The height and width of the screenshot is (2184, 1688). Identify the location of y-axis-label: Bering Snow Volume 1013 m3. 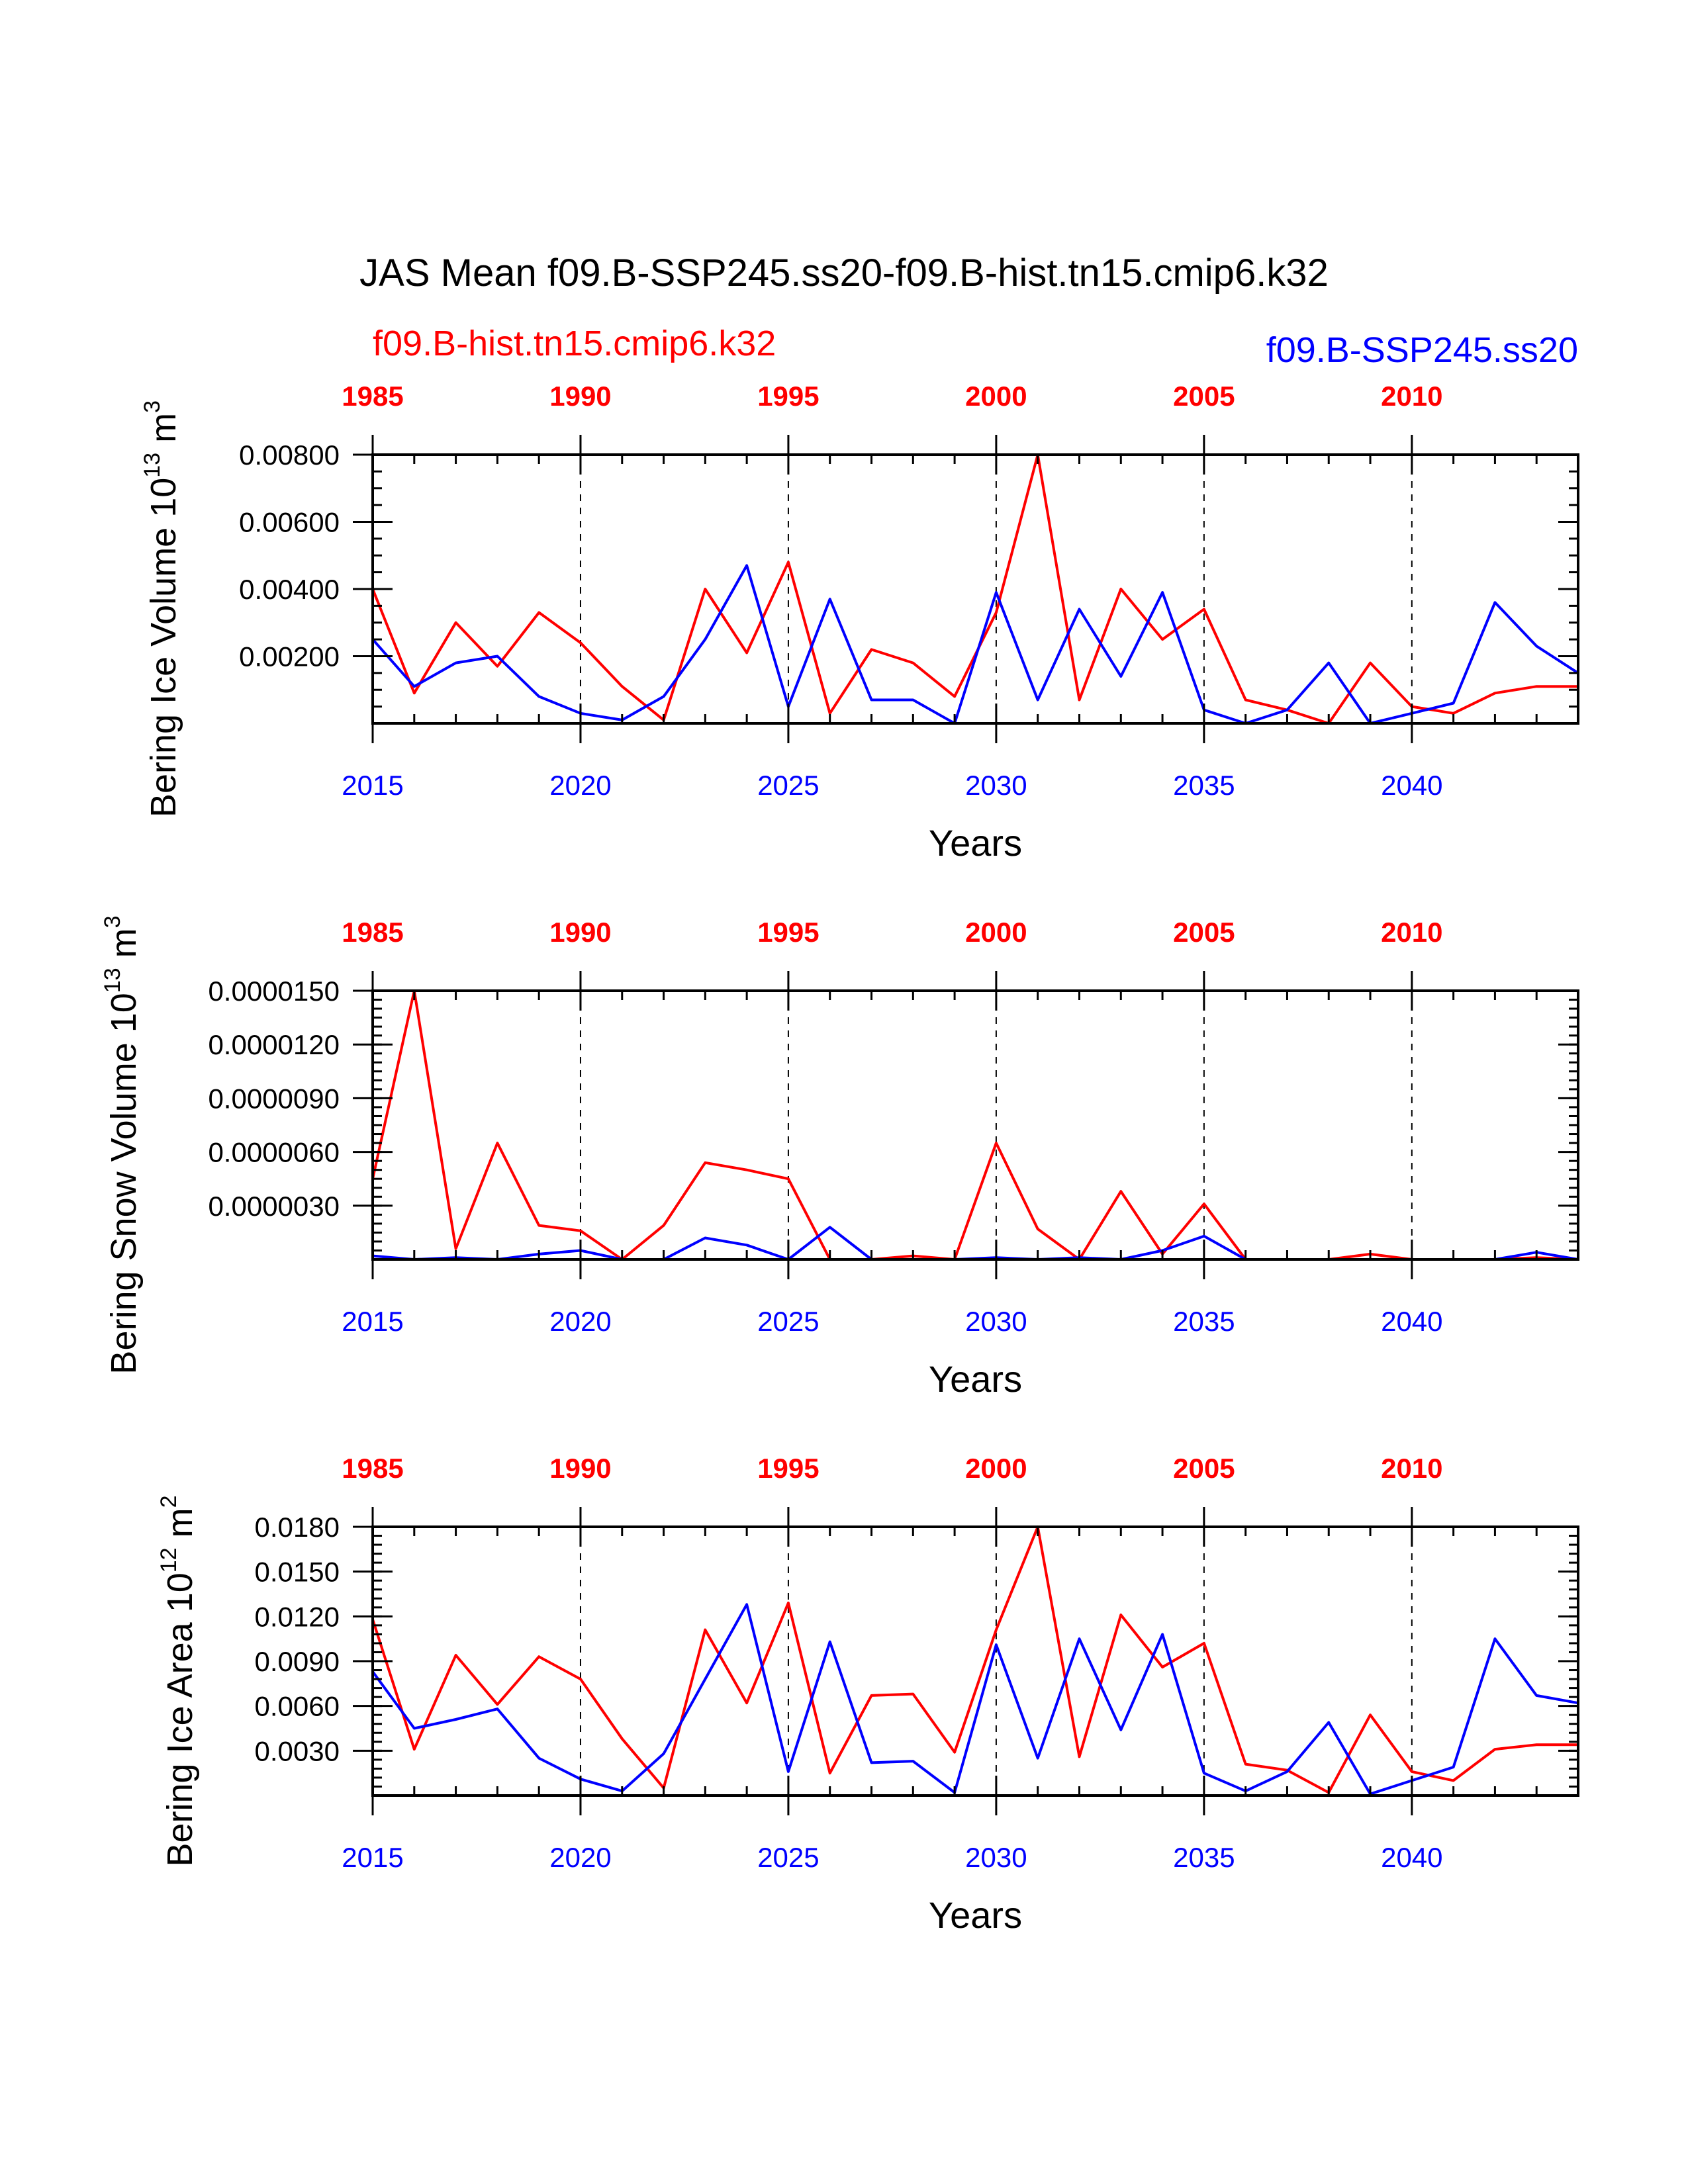
(122, 1144).